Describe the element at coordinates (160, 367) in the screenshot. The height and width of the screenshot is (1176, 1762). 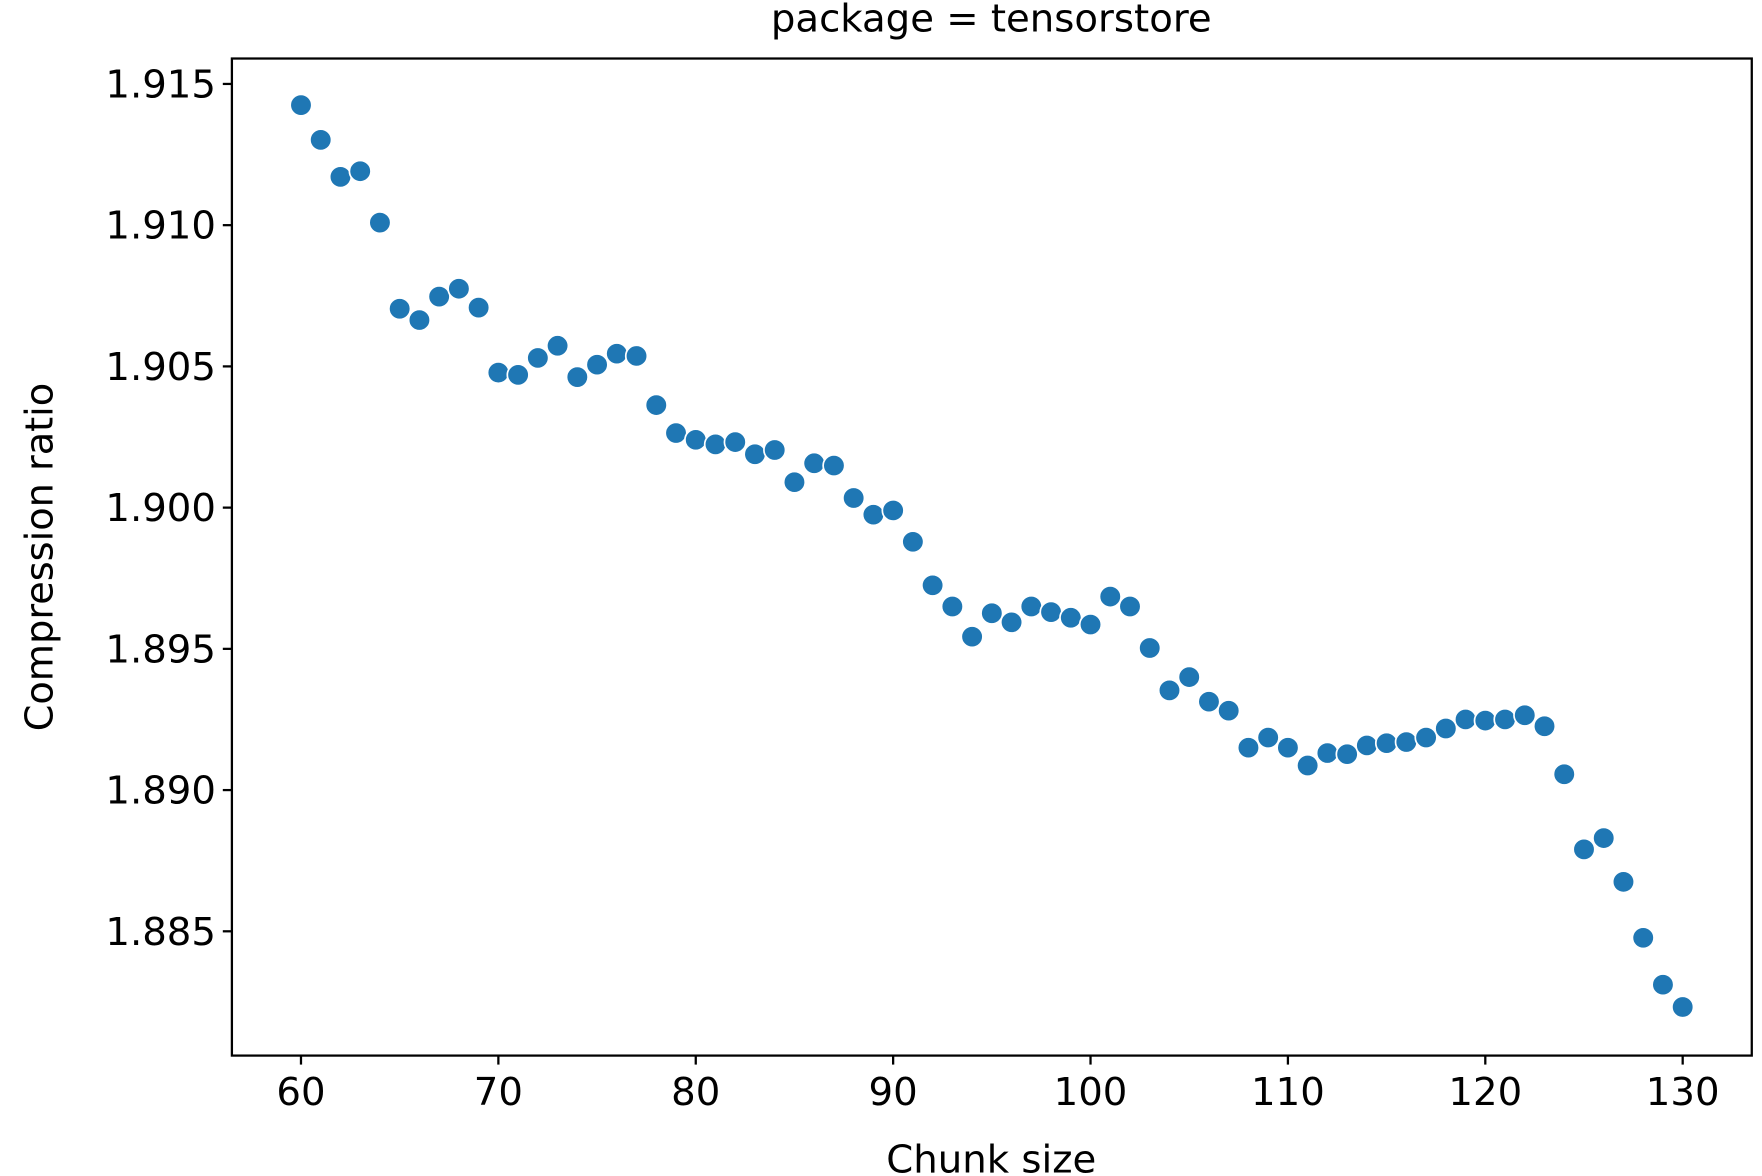
I see `y-tick-label: 1.905` at that location.